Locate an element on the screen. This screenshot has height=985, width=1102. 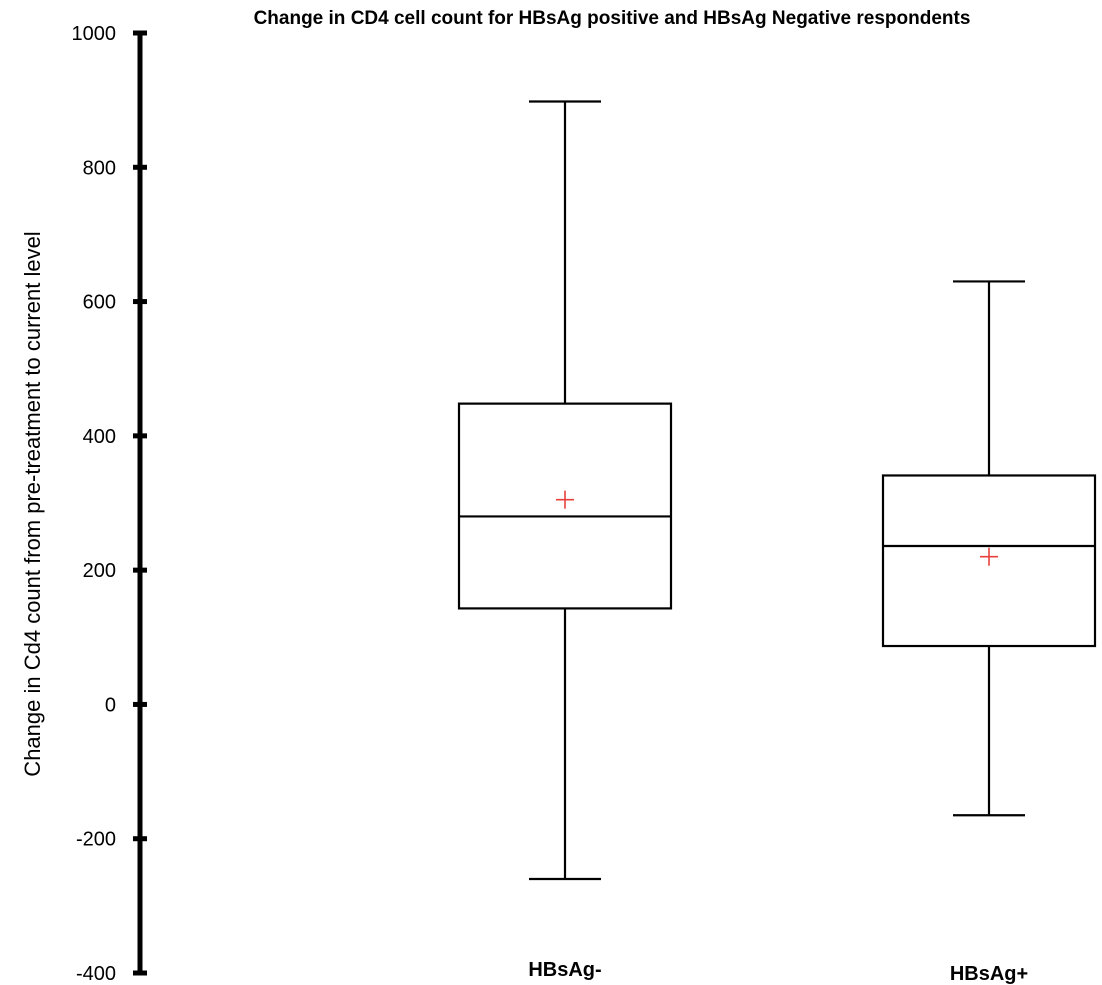
box-HBsAg+ is located at coordinates (989, 548).